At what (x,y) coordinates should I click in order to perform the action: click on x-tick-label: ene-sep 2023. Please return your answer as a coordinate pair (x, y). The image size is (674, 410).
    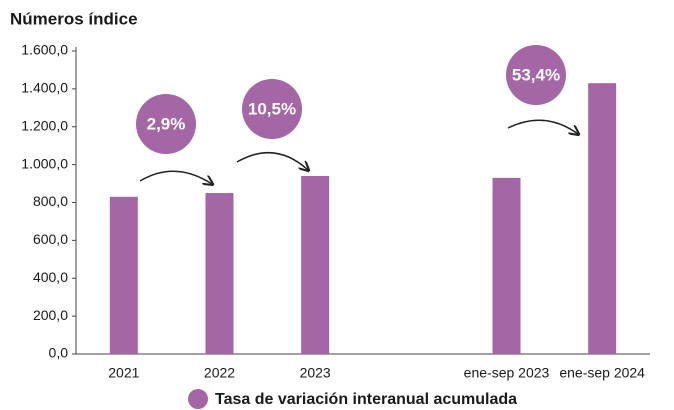
    Looking at the image, I should click on (507, 373).